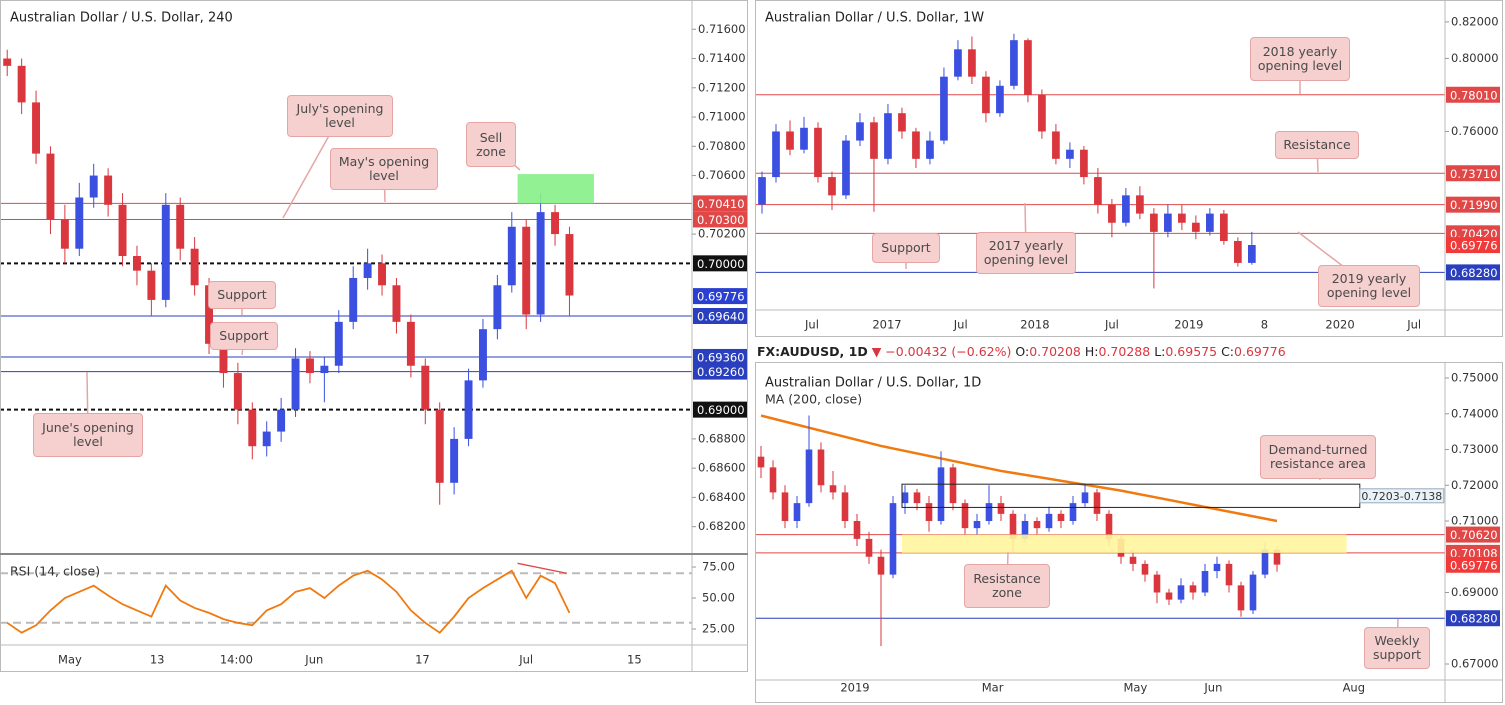 This screenshot has width=1505, height=705. What do you see at coordinates (722, 58) in the screenshot?
I see `y-tick-label: 0.71400` at bounding box center [722, 58].